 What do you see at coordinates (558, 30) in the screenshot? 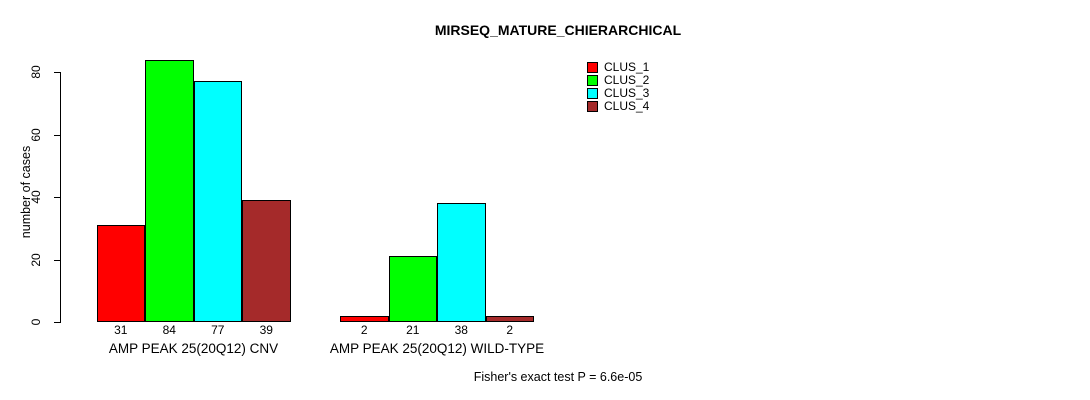
I see `chart-title: MIRSEQ_MATURE_CHIERARCHICAL` at bounding box center [558, 30].